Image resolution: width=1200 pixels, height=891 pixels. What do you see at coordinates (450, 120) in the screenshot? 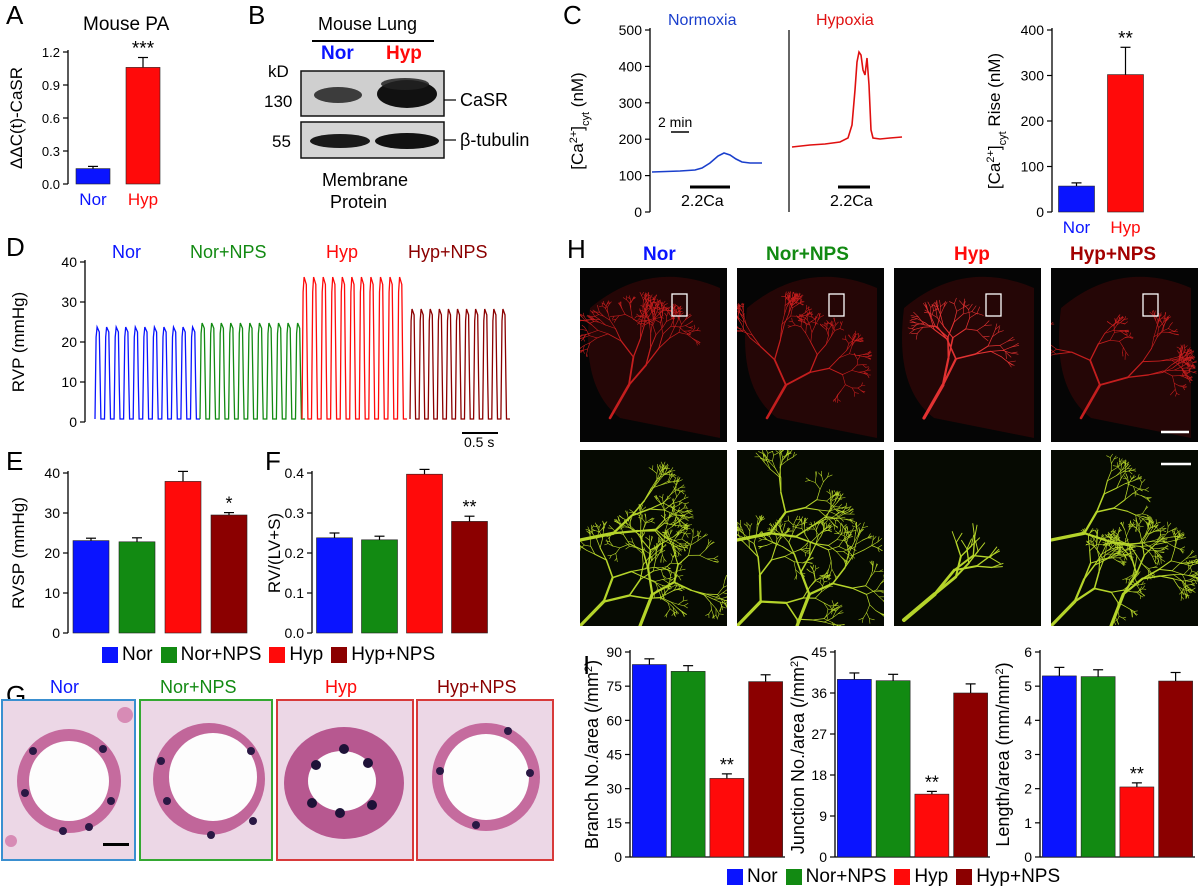
I see `blot-band-pointers` at bounding box center [450, 120].